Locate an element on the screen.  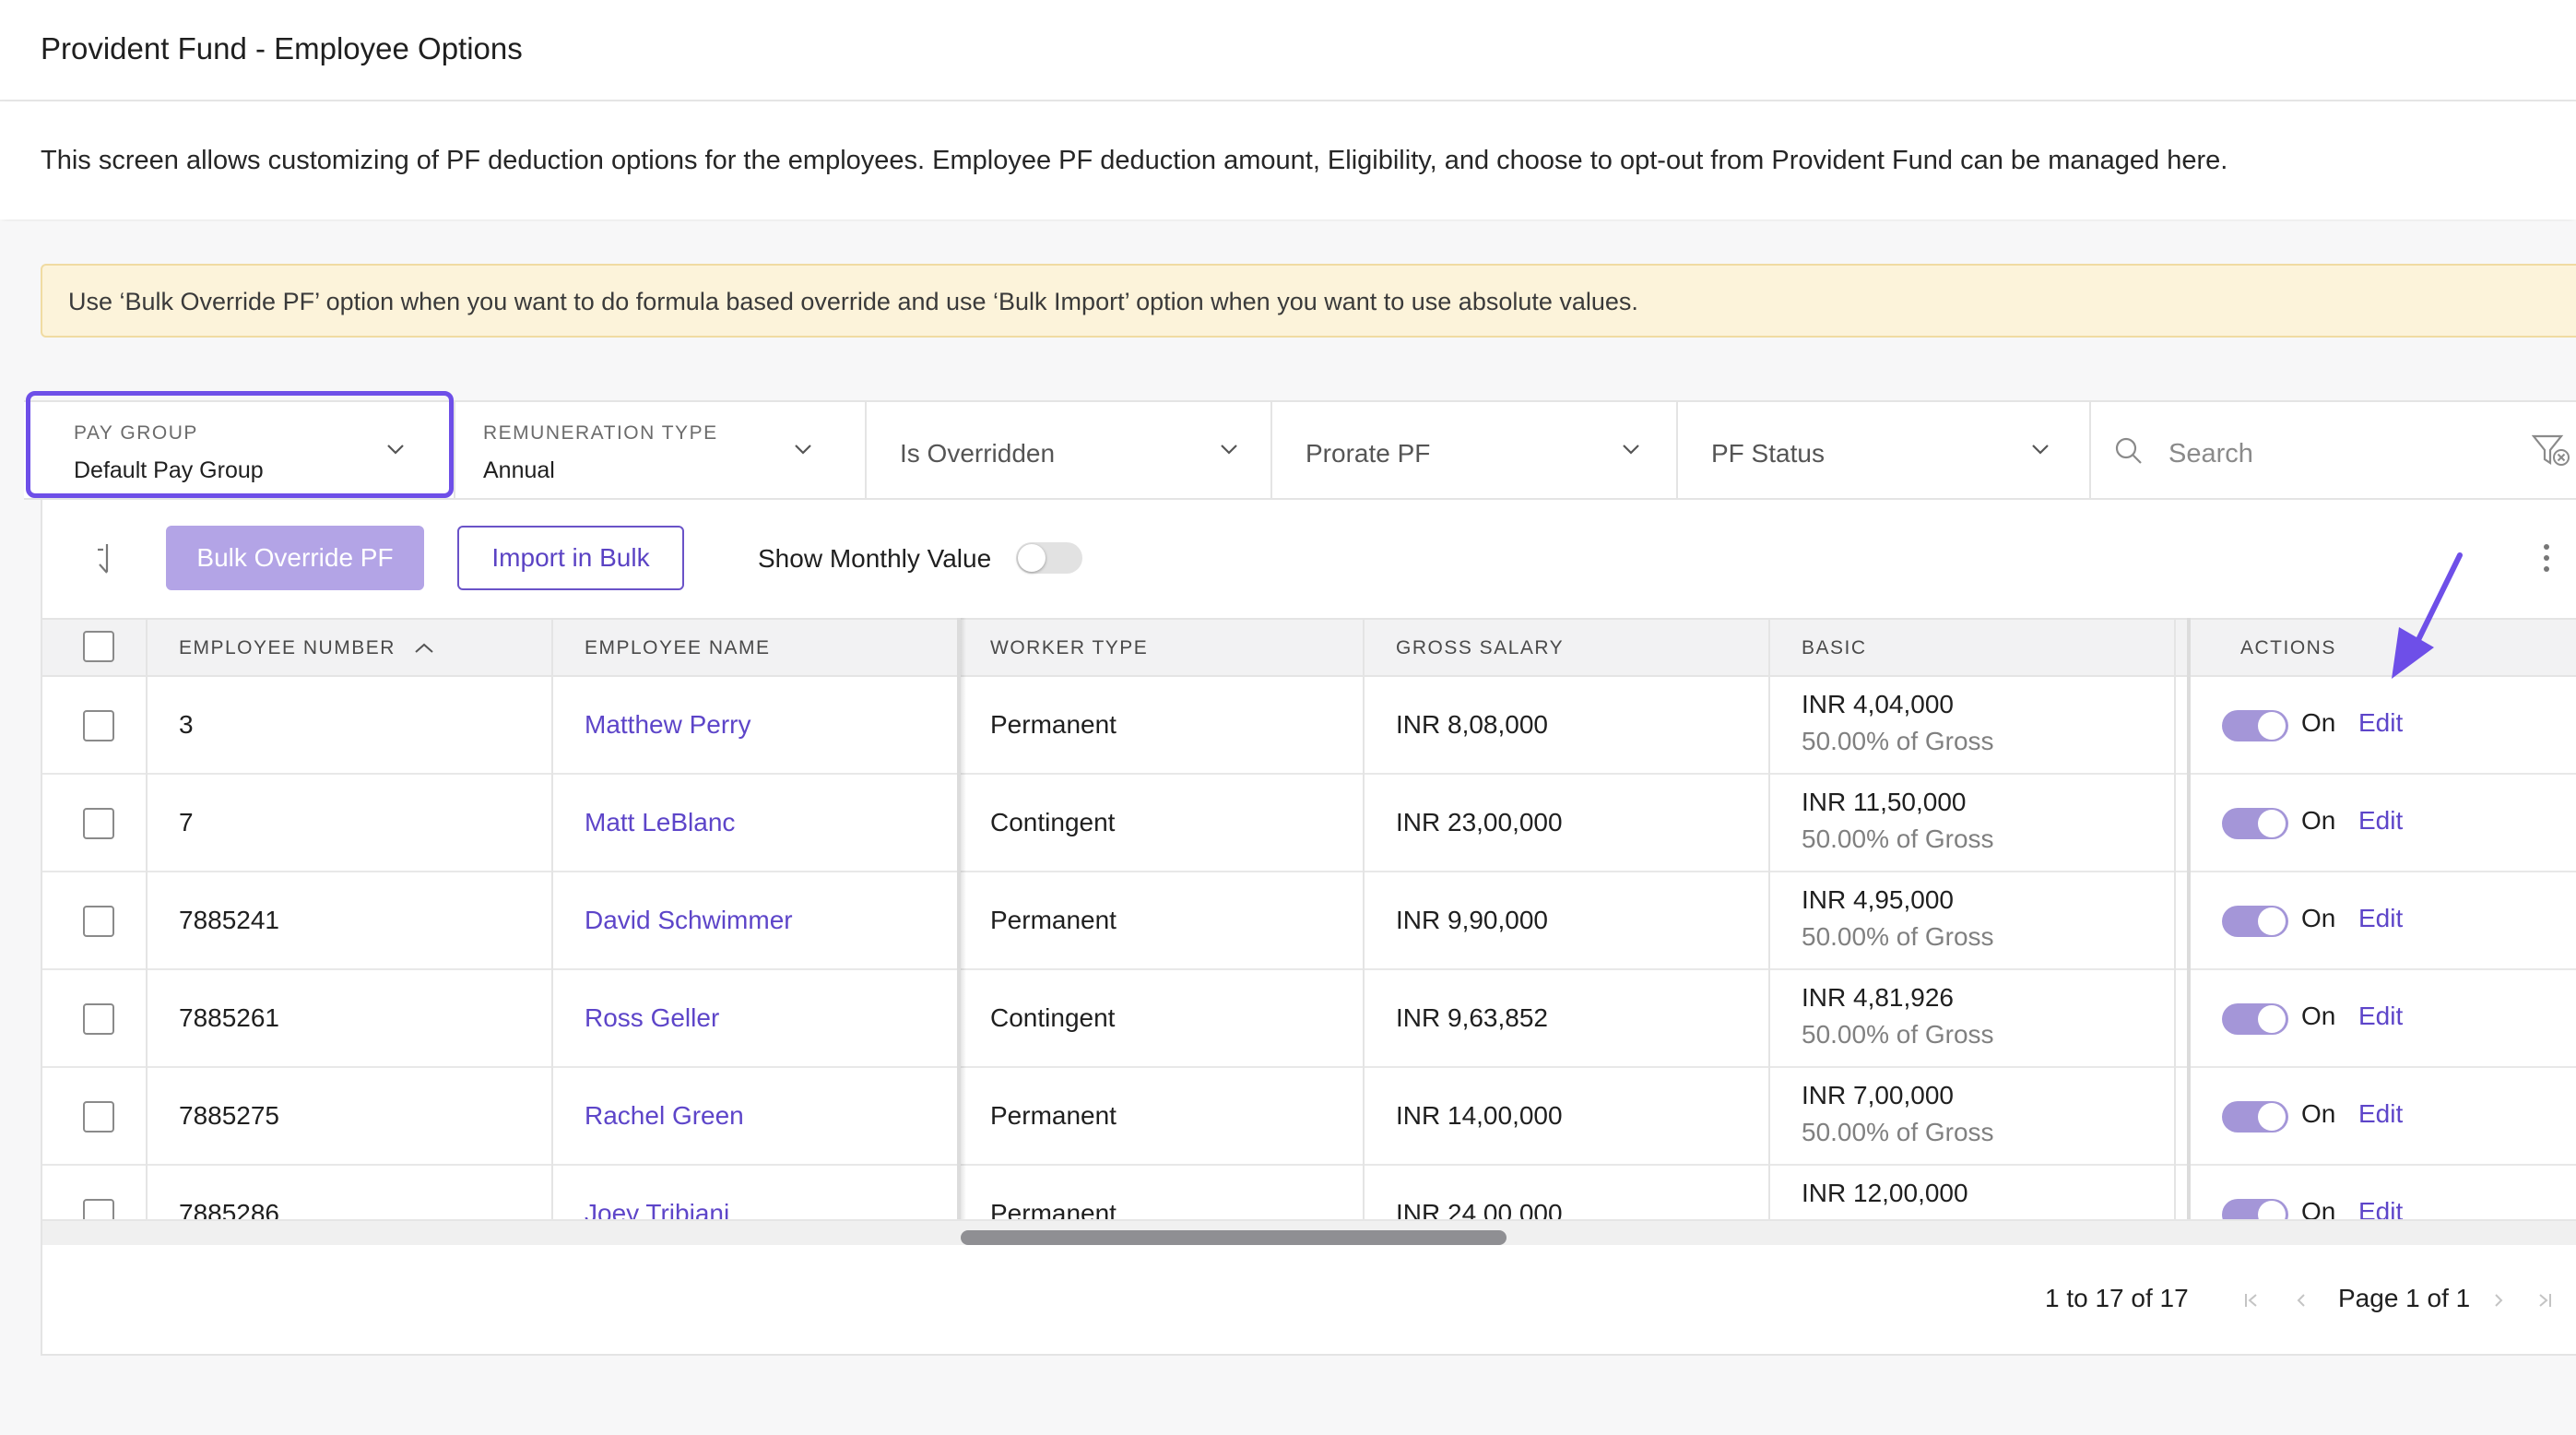
employee-number: 7885275 is located at coordinates (229, 1116).